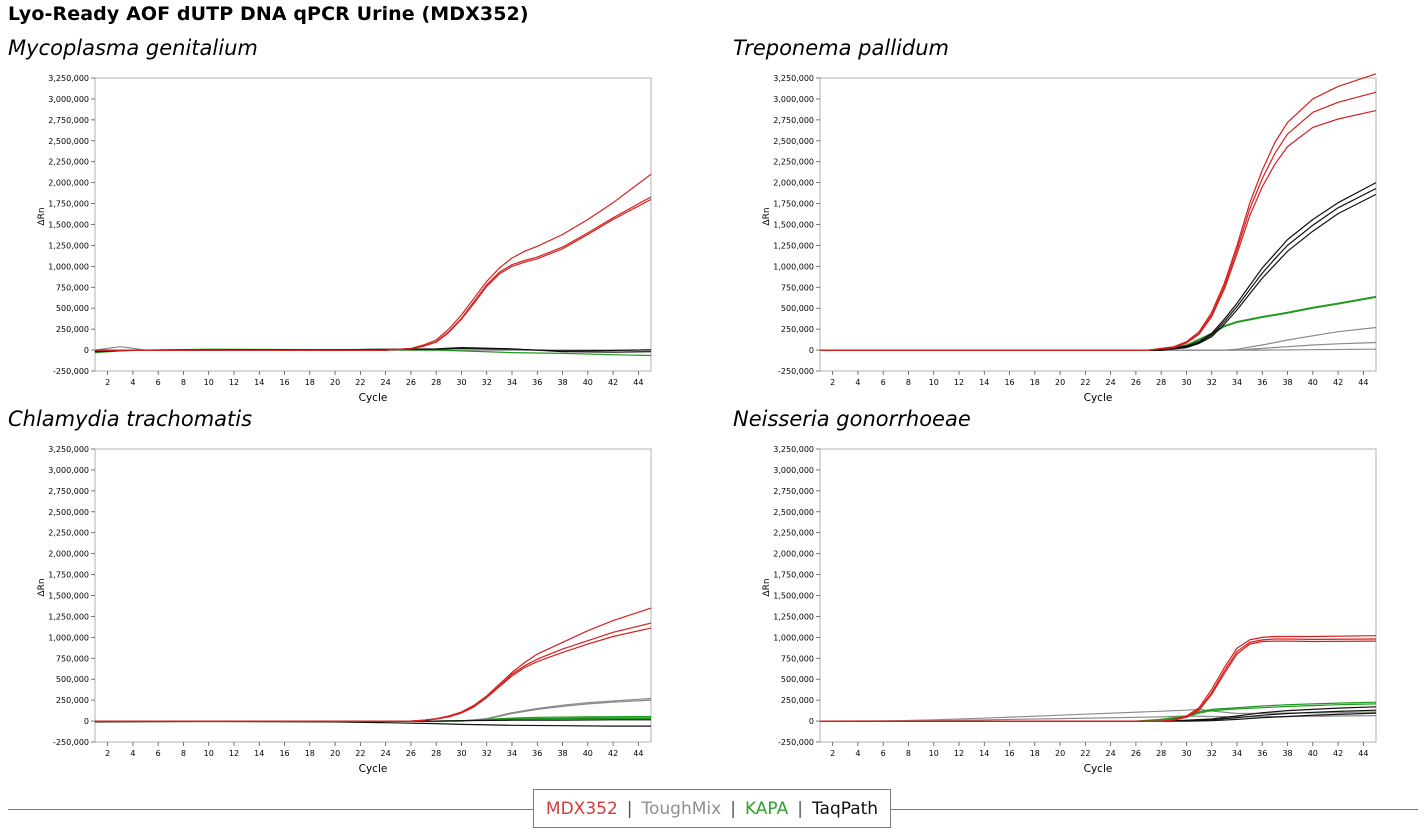 The width and height of the screenshot is (1427, 834). Describe the element at coordinates (72, 329) in the screenshot. I see `y-tick-label: 250,000` at that location.